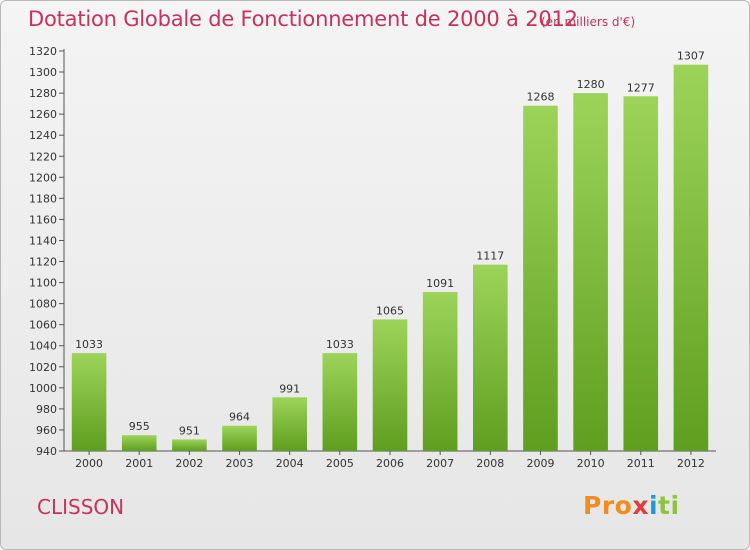 The height and width of the screenshot is (550, 750). Describe the element at coordinates (81, 507) in the screenshot. I see `city-name: CLISSON` at that location.